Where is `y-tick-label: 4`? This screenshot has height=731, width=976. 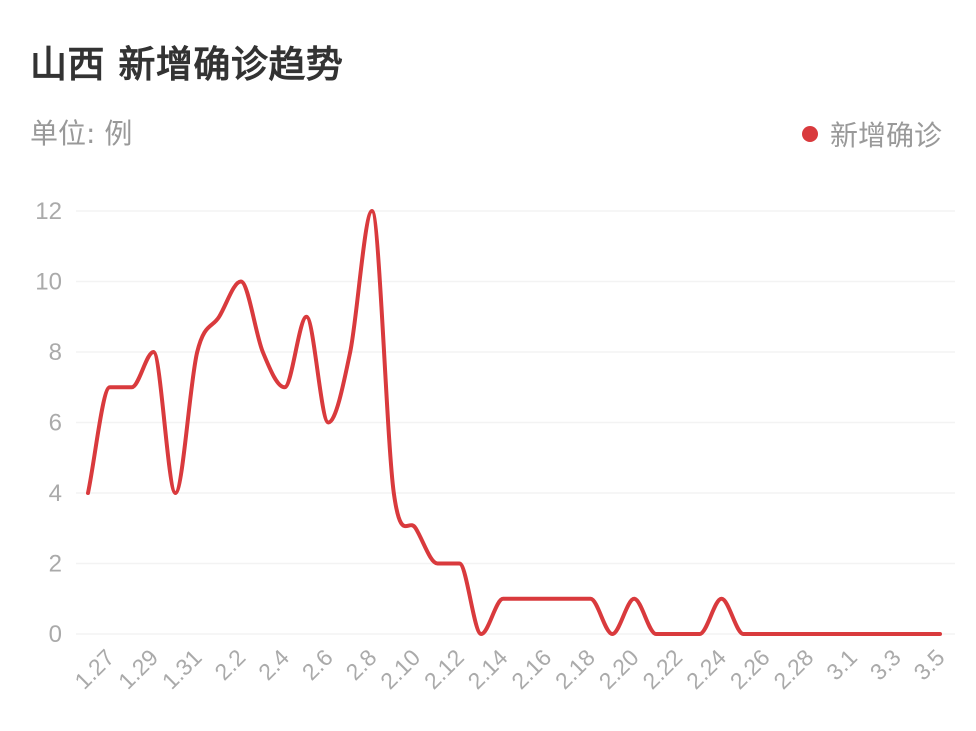
y-tick-label: 4 is located at coordinates (55, 493).